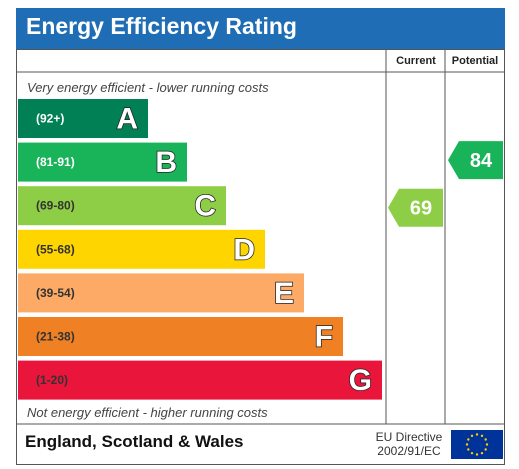 This screenshot has height=469, width=519. What do you see at coordinates (55, 206) in the screenshot?
I see `band-range-c: (69-80)` at bounding box center [55, 206].